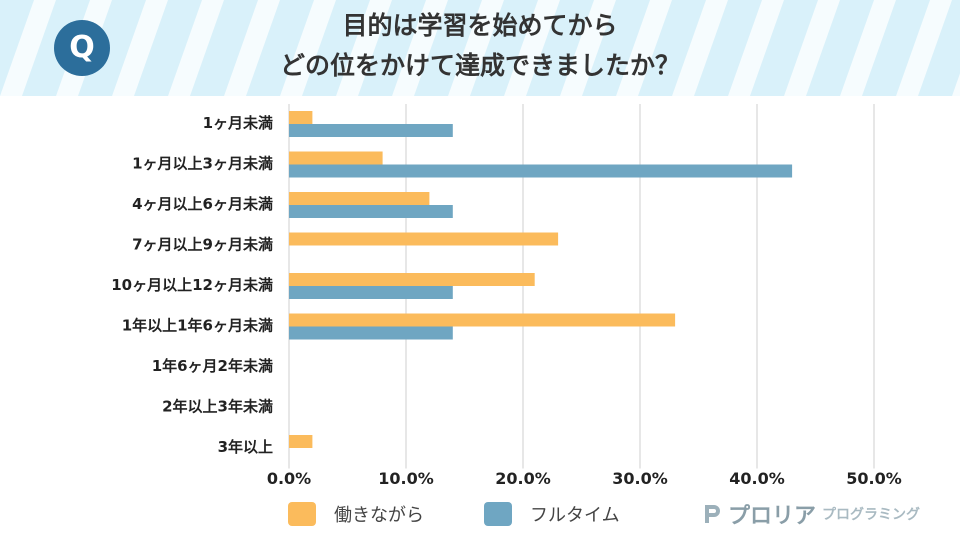 The height and width of the screenshot is (540, 960). What do you see at coordinates (871, 515) in the screenshot?
I see `brand-subtitle: プログラミング` at bounding box center [871, 515].